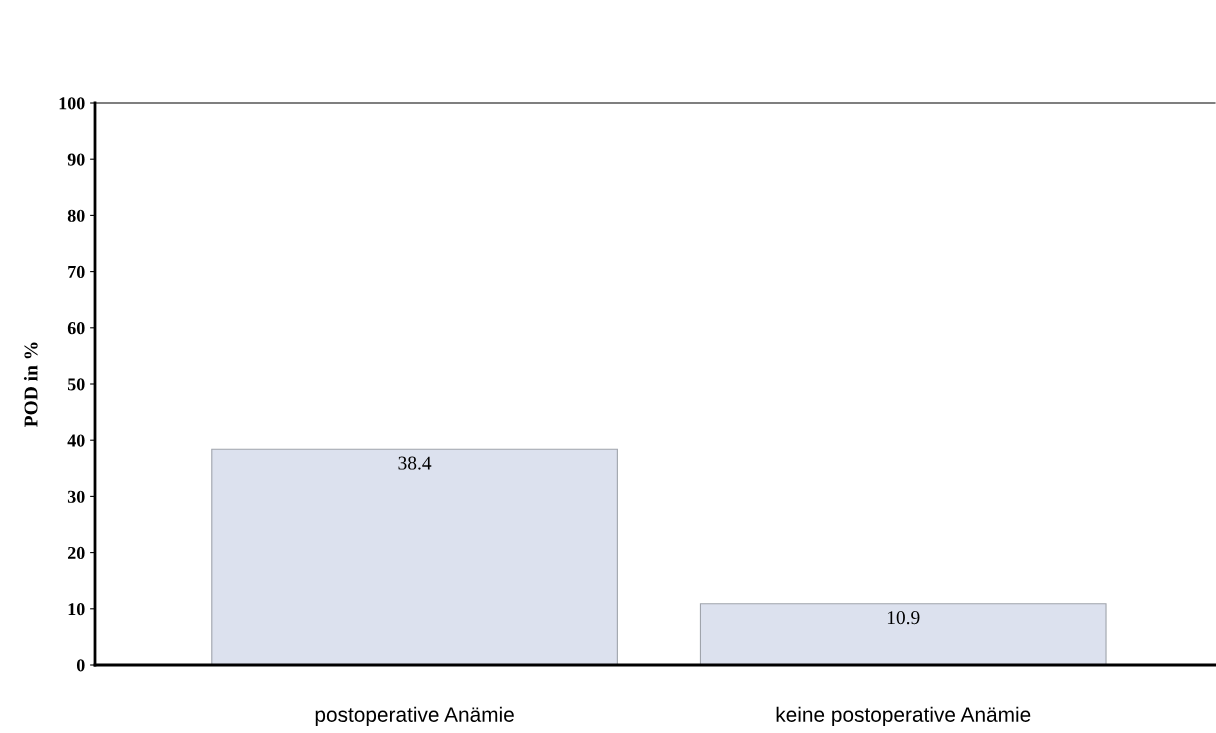  I want to click on y-tick-label: 60, so click(76, 328).